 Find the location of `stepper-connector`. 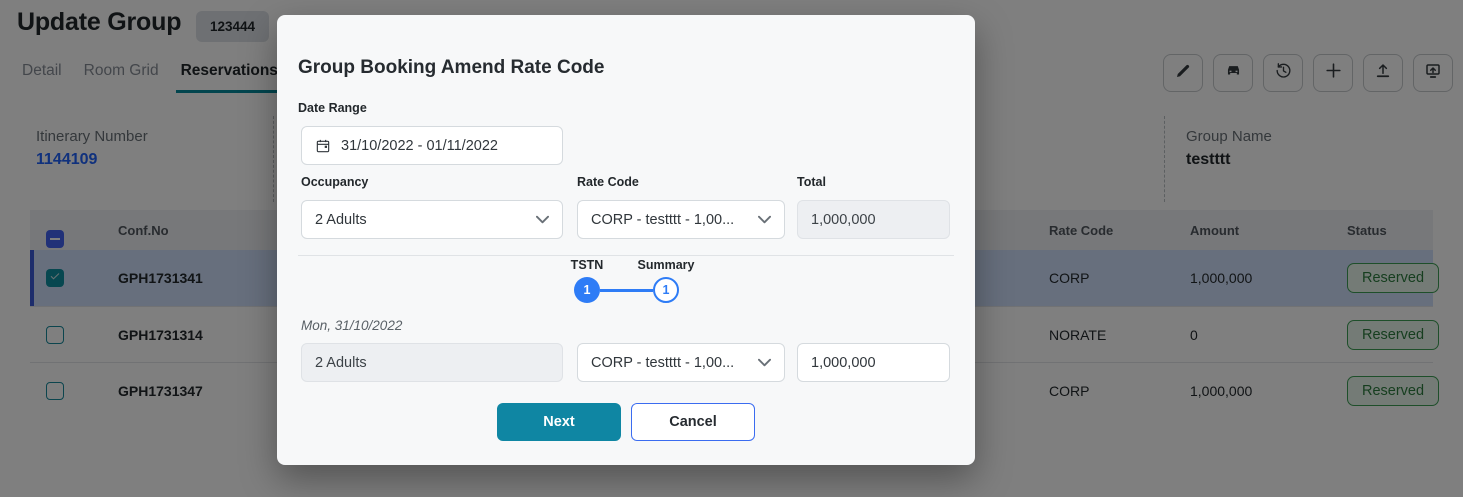

stepper-connector is located at coordinates (626, 290).